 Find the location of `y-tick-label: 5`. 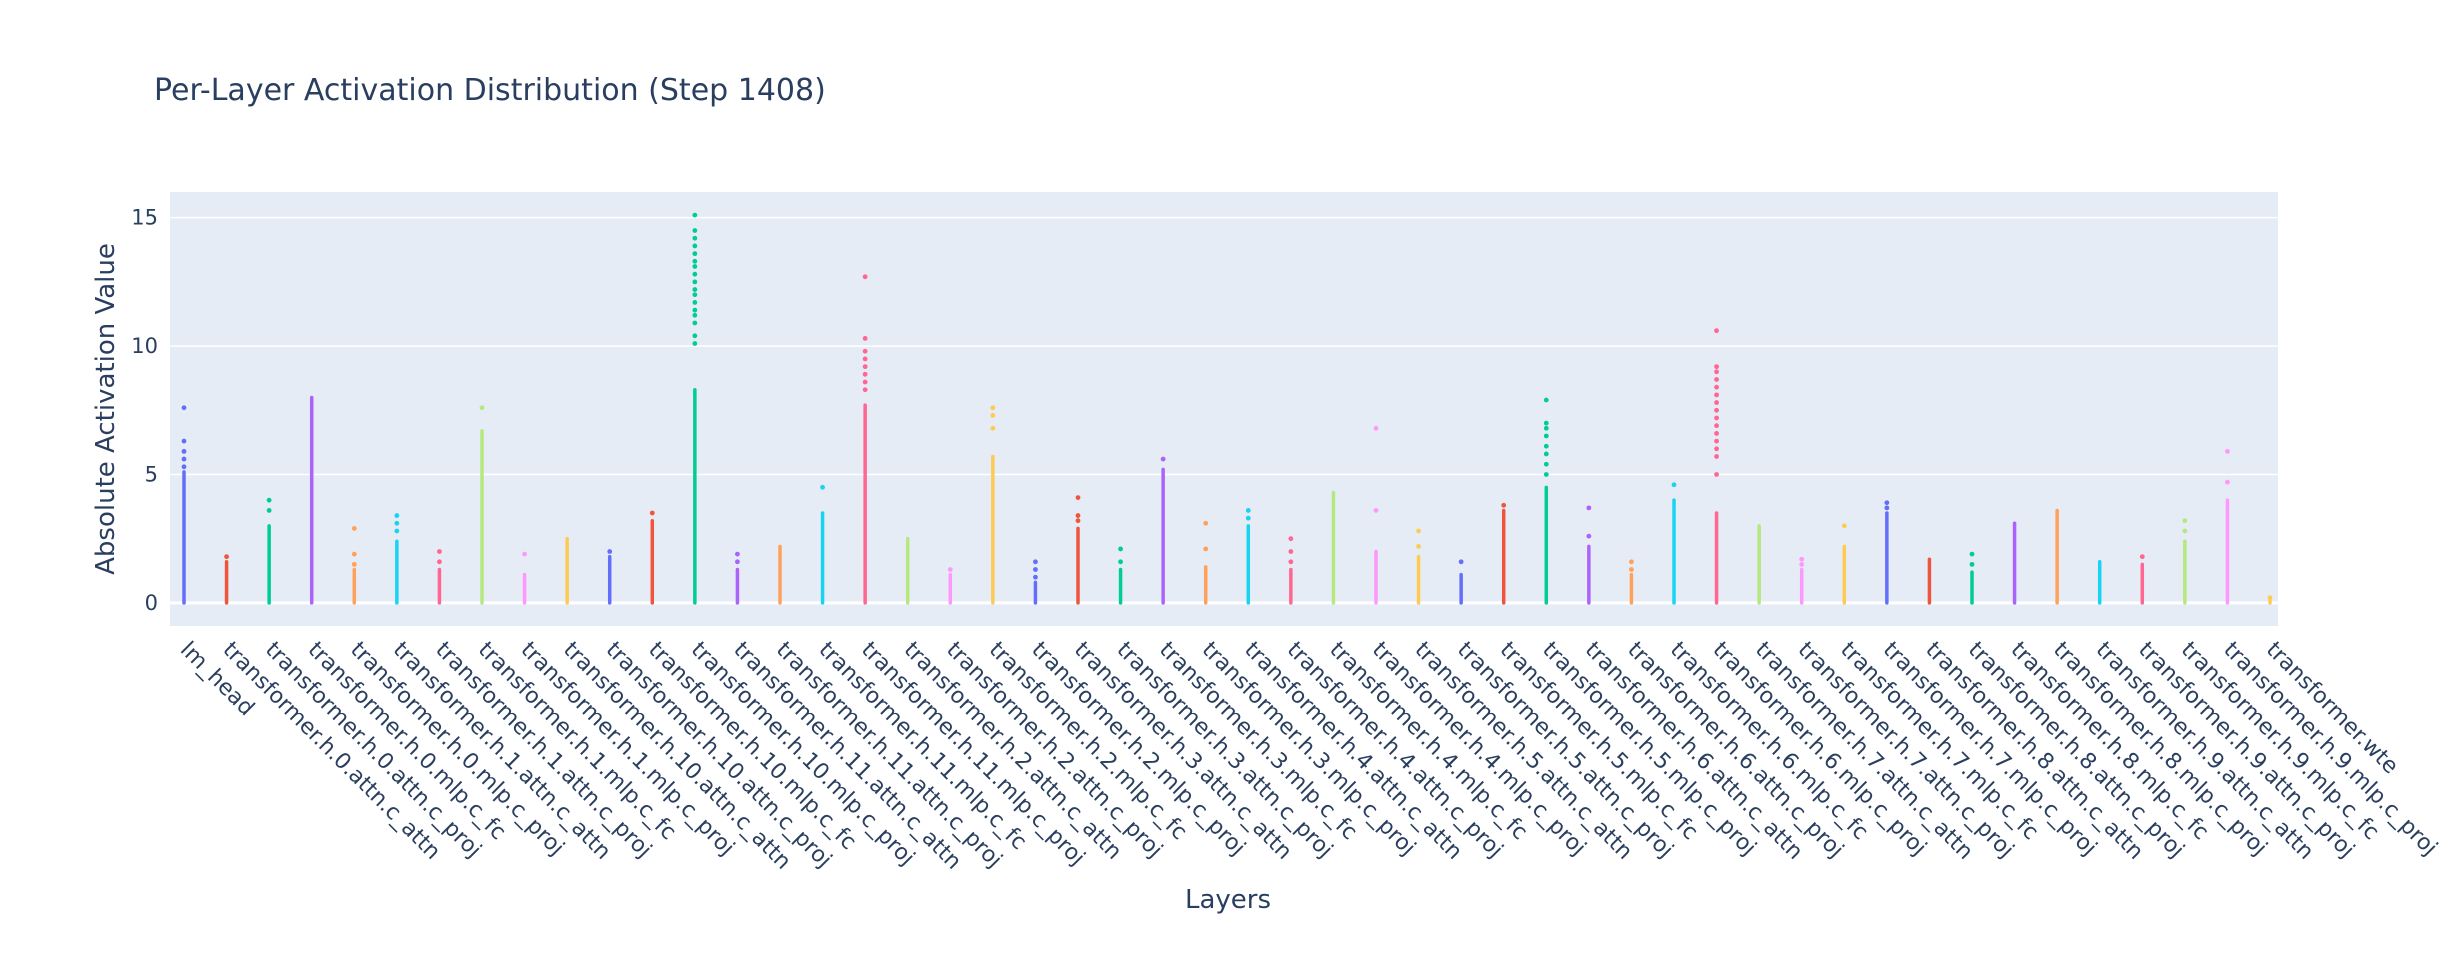

y-tick-label: 5 is located at coordinates (151, 474).